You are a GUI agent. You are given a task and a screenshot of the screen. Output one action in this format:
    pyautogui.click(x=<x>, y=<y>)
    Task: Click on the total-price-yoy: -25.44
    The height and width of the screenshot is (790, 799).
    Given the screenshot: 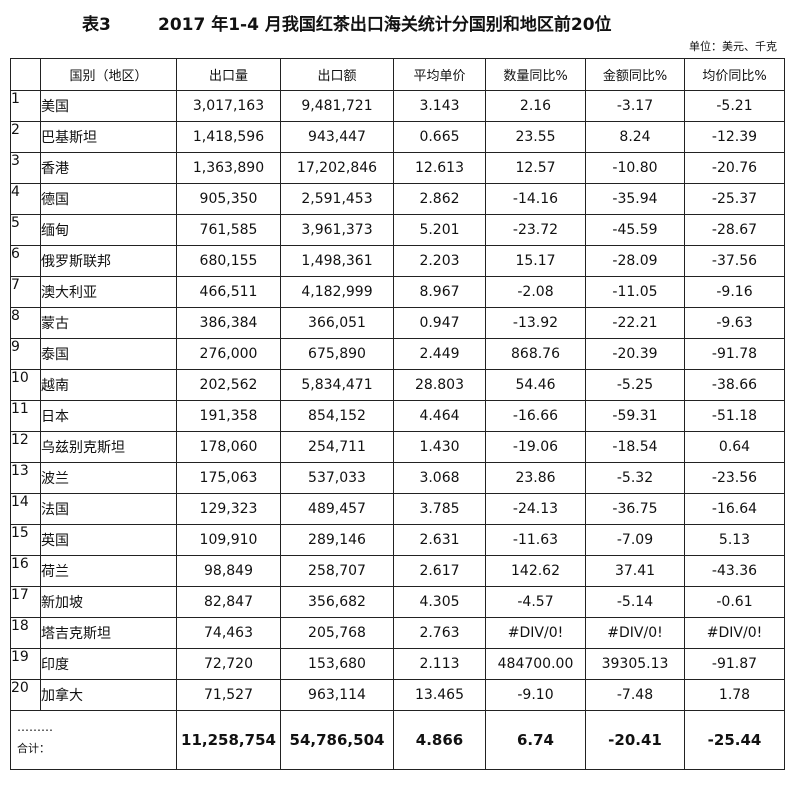 What is the action you would take?
    pyautogui.click(x=734, y=740)
    